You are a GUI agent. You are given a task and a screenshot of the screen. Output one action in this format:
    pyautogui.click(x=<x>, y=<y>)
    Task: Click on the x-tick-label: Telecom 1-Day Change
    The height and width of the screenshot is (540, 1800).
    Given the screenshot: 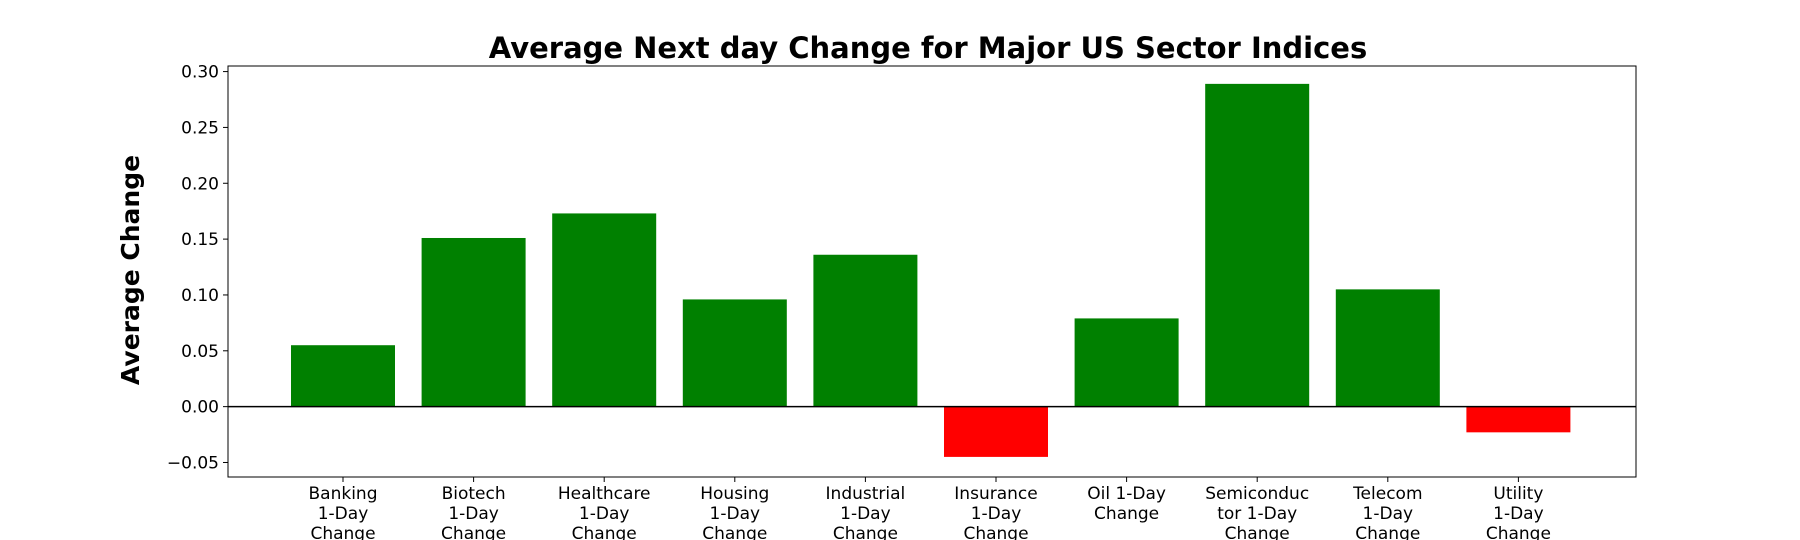 What is the action you would take?
    pyautogui.click(x=1387, y=512)
    